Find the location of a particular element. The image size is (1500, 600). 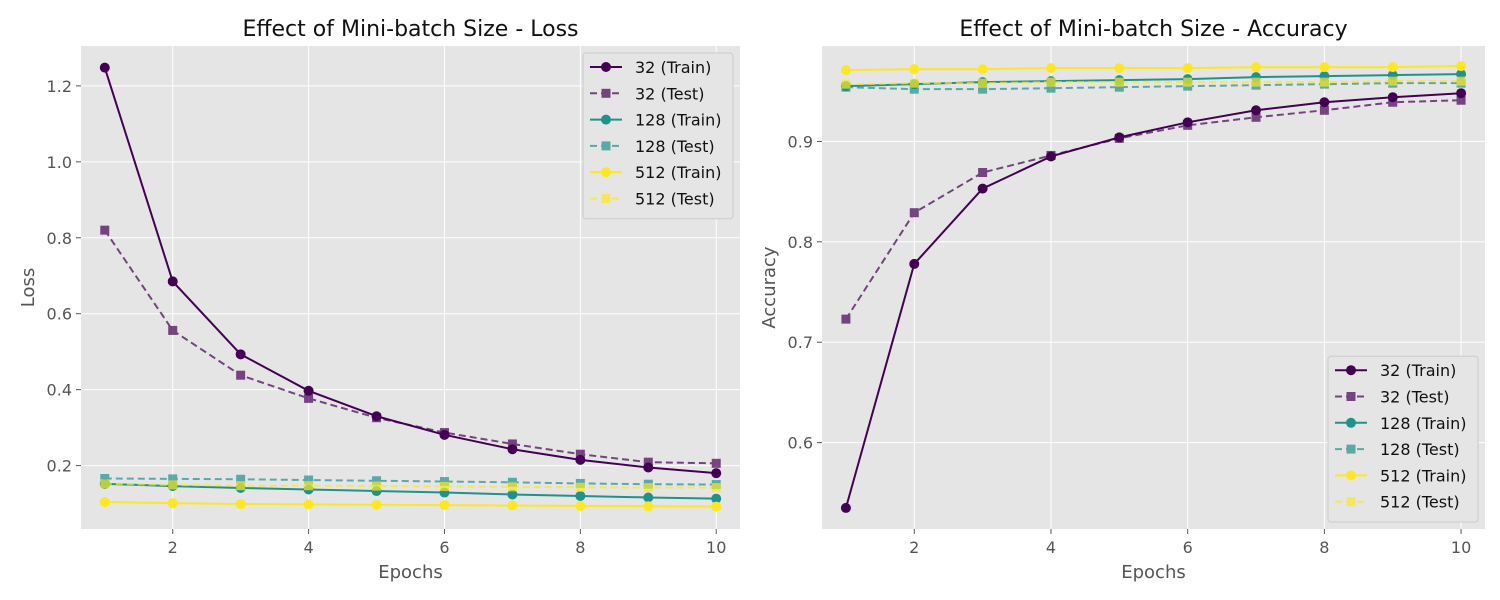

legend-box is located at coordinates (658, 136).